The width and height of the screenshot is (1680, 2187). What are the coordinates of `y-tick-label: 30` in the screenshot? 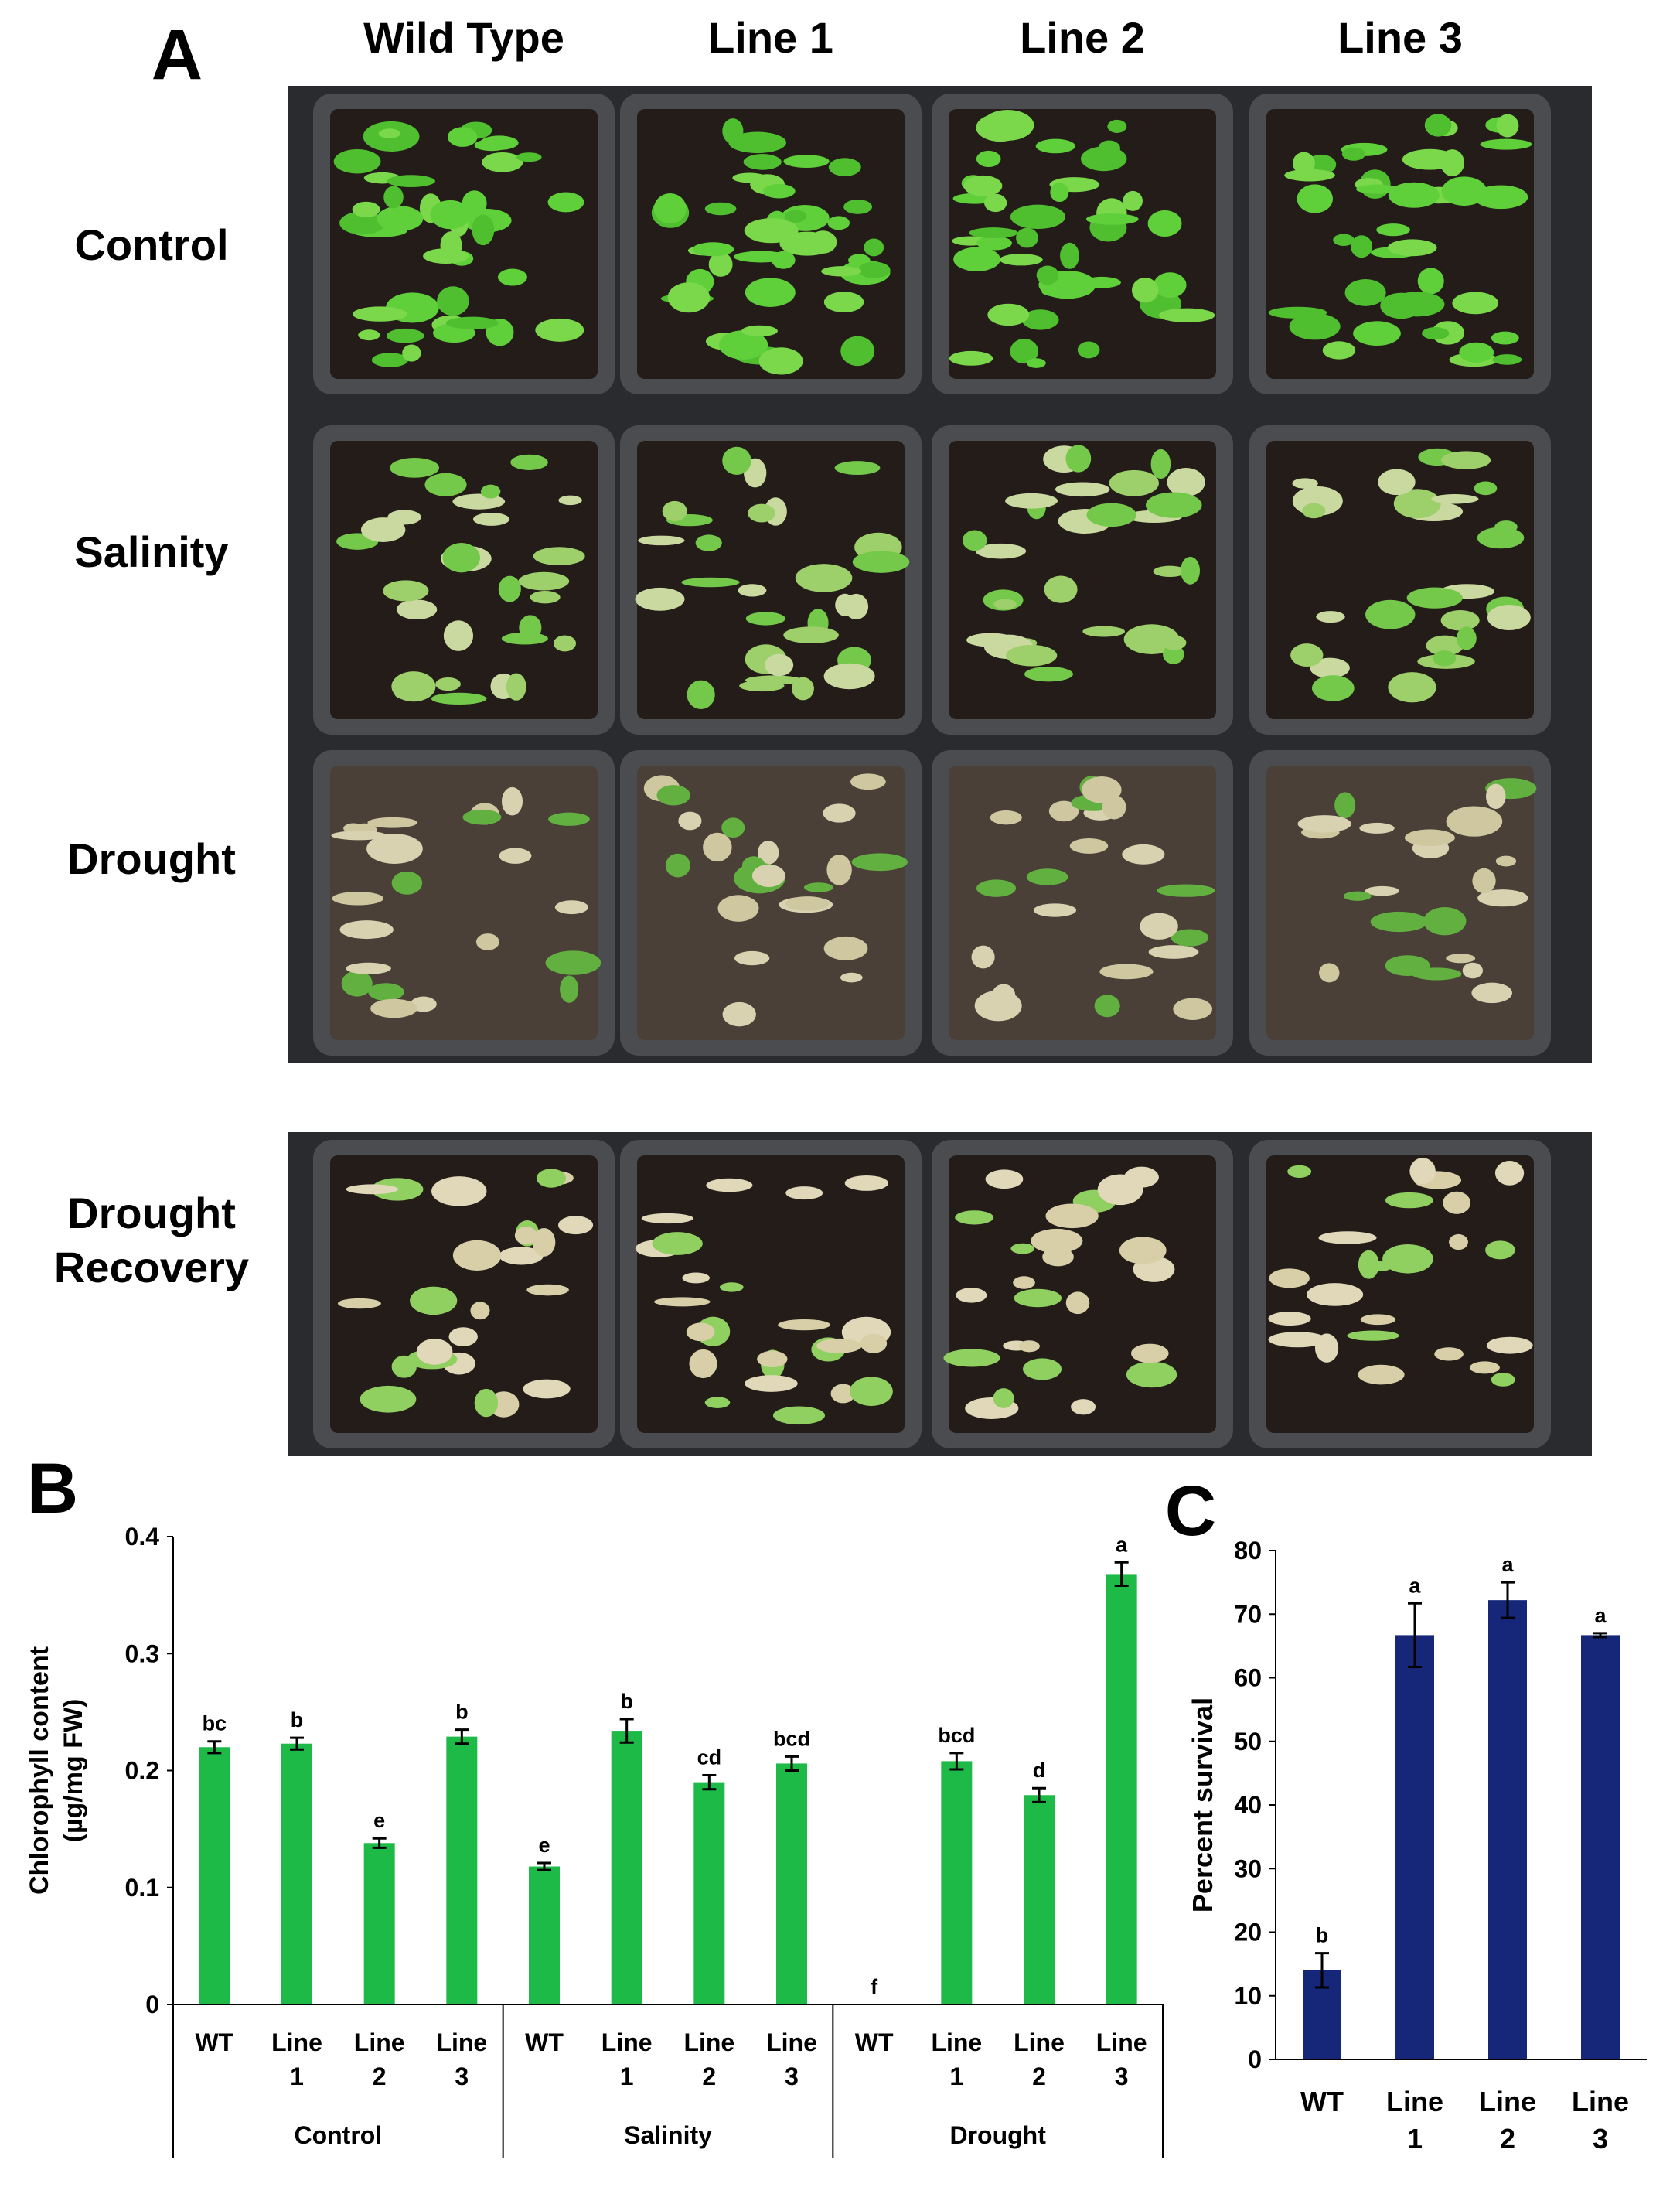 It's located at (1248, 1868).